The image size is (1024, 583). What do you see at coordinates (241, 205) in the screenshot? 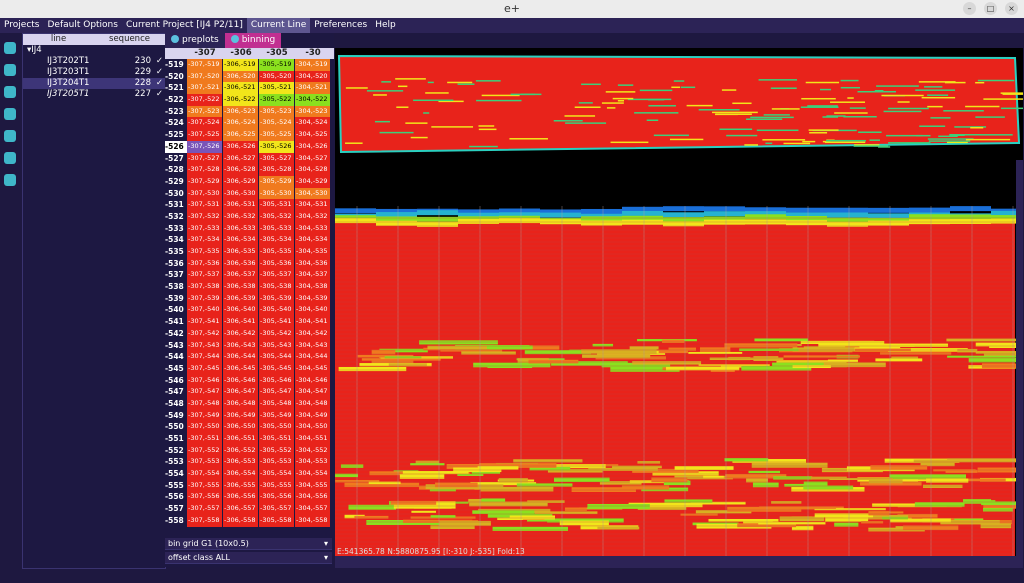
I see `bin-cell: -306,-531` at bounding box center [241, 205].